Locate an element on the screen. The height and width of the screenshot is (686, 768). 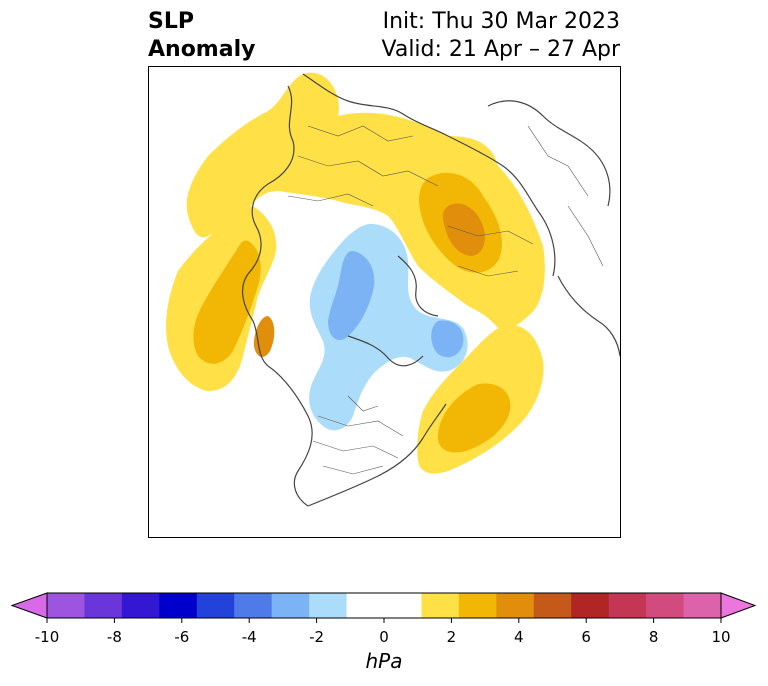
colorbar-tick-label: 10 is located at coordinates (720, 637).